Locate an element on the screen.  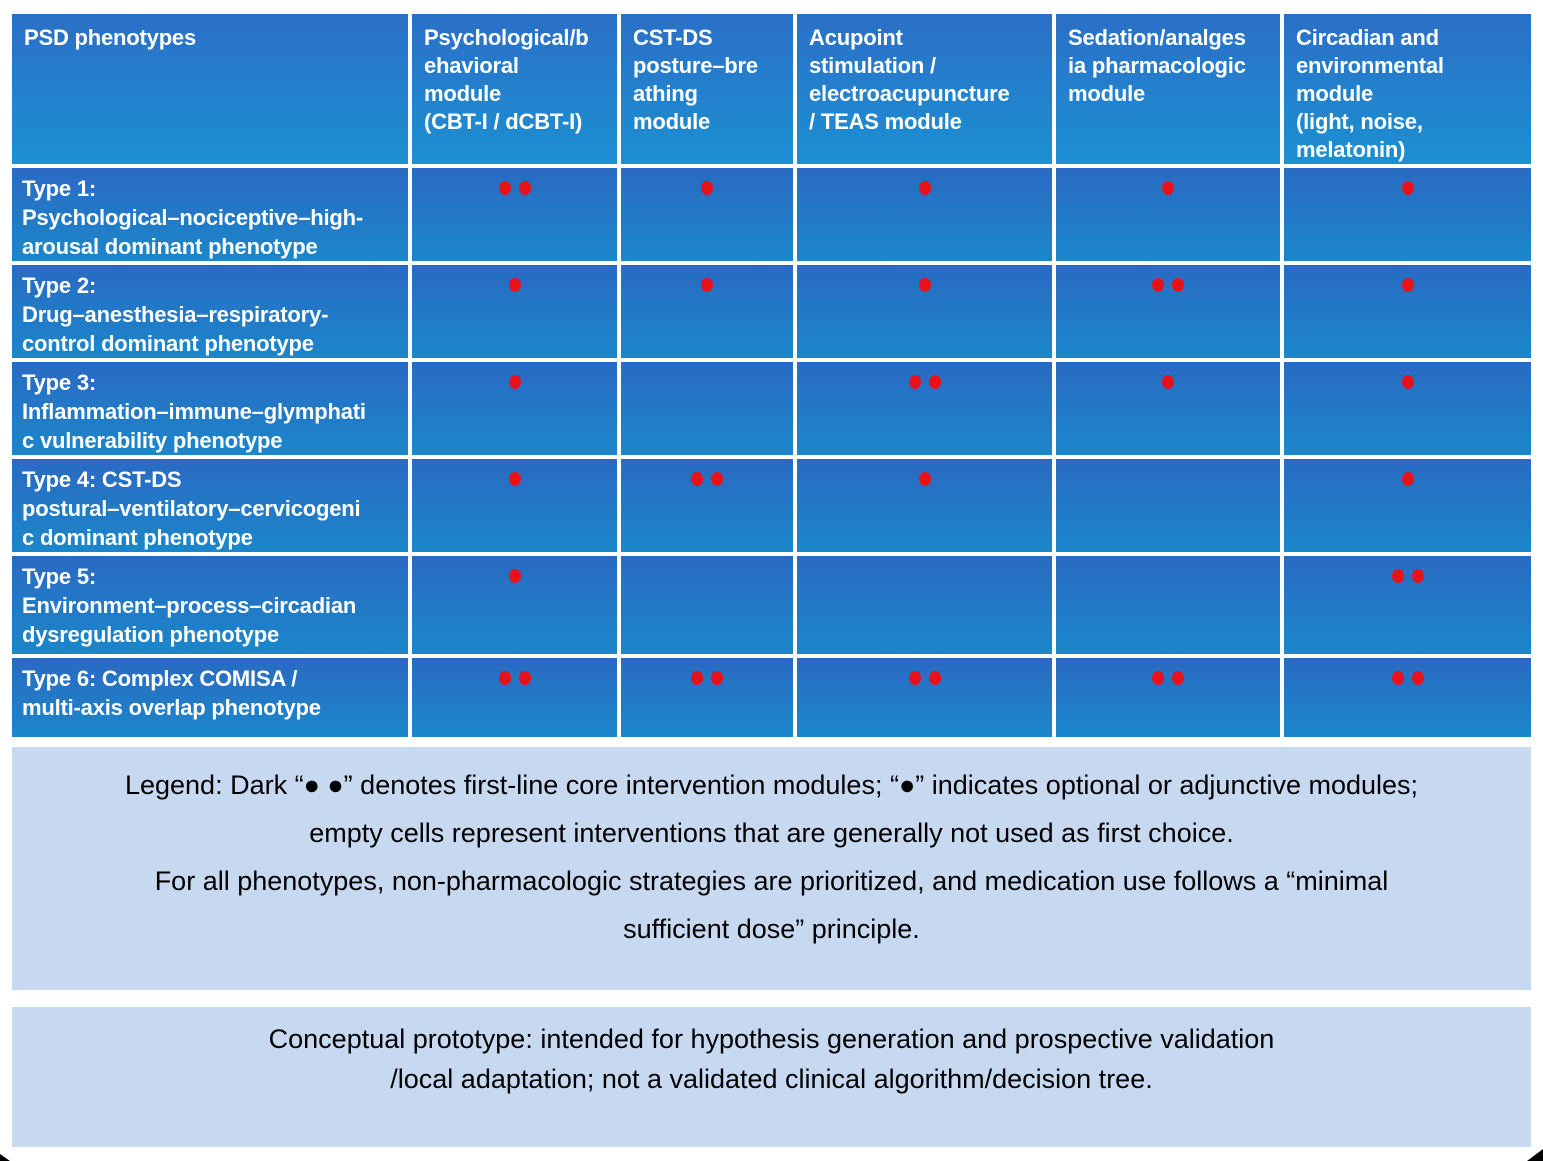
module-intensity-cell-r5-c1 is located at coordinates (514, 605).